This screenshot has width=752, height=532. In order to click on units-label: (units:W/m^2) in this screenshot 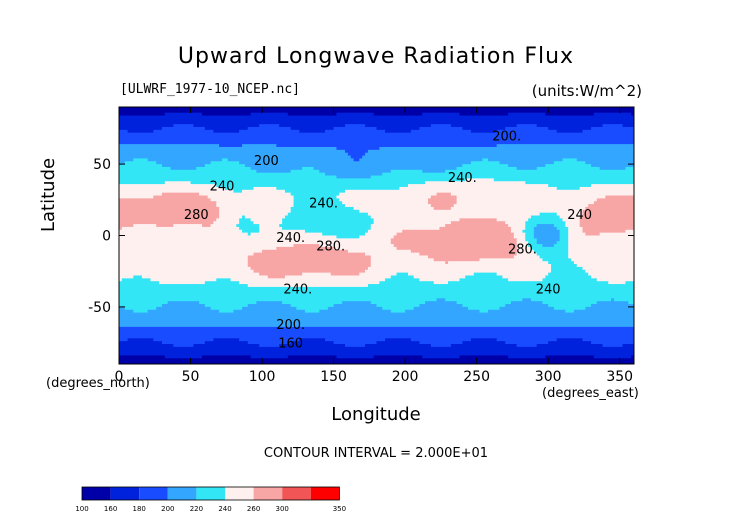, I will do `click(586, 91)`.